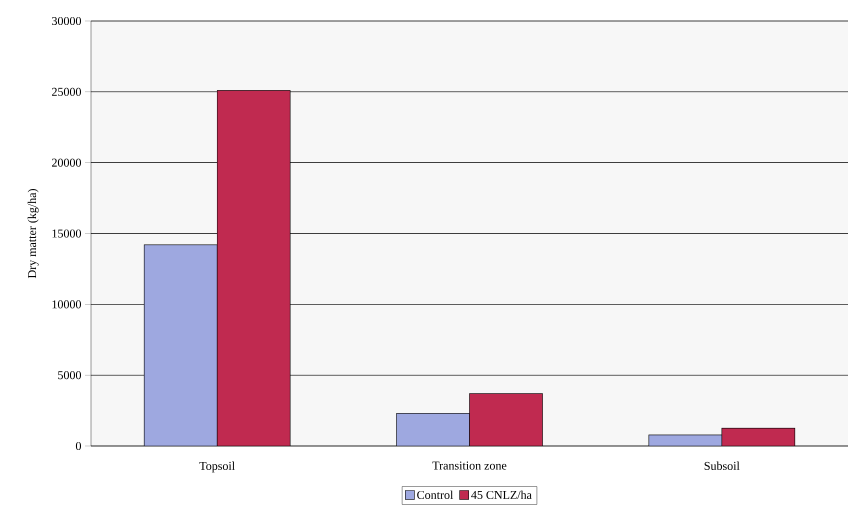 Image resolution: width=850 pixels, height=522 pixels. Describe the element at coordinates (70, 375) in the screenshot. I see `y-tick-label: 5000` at that location.